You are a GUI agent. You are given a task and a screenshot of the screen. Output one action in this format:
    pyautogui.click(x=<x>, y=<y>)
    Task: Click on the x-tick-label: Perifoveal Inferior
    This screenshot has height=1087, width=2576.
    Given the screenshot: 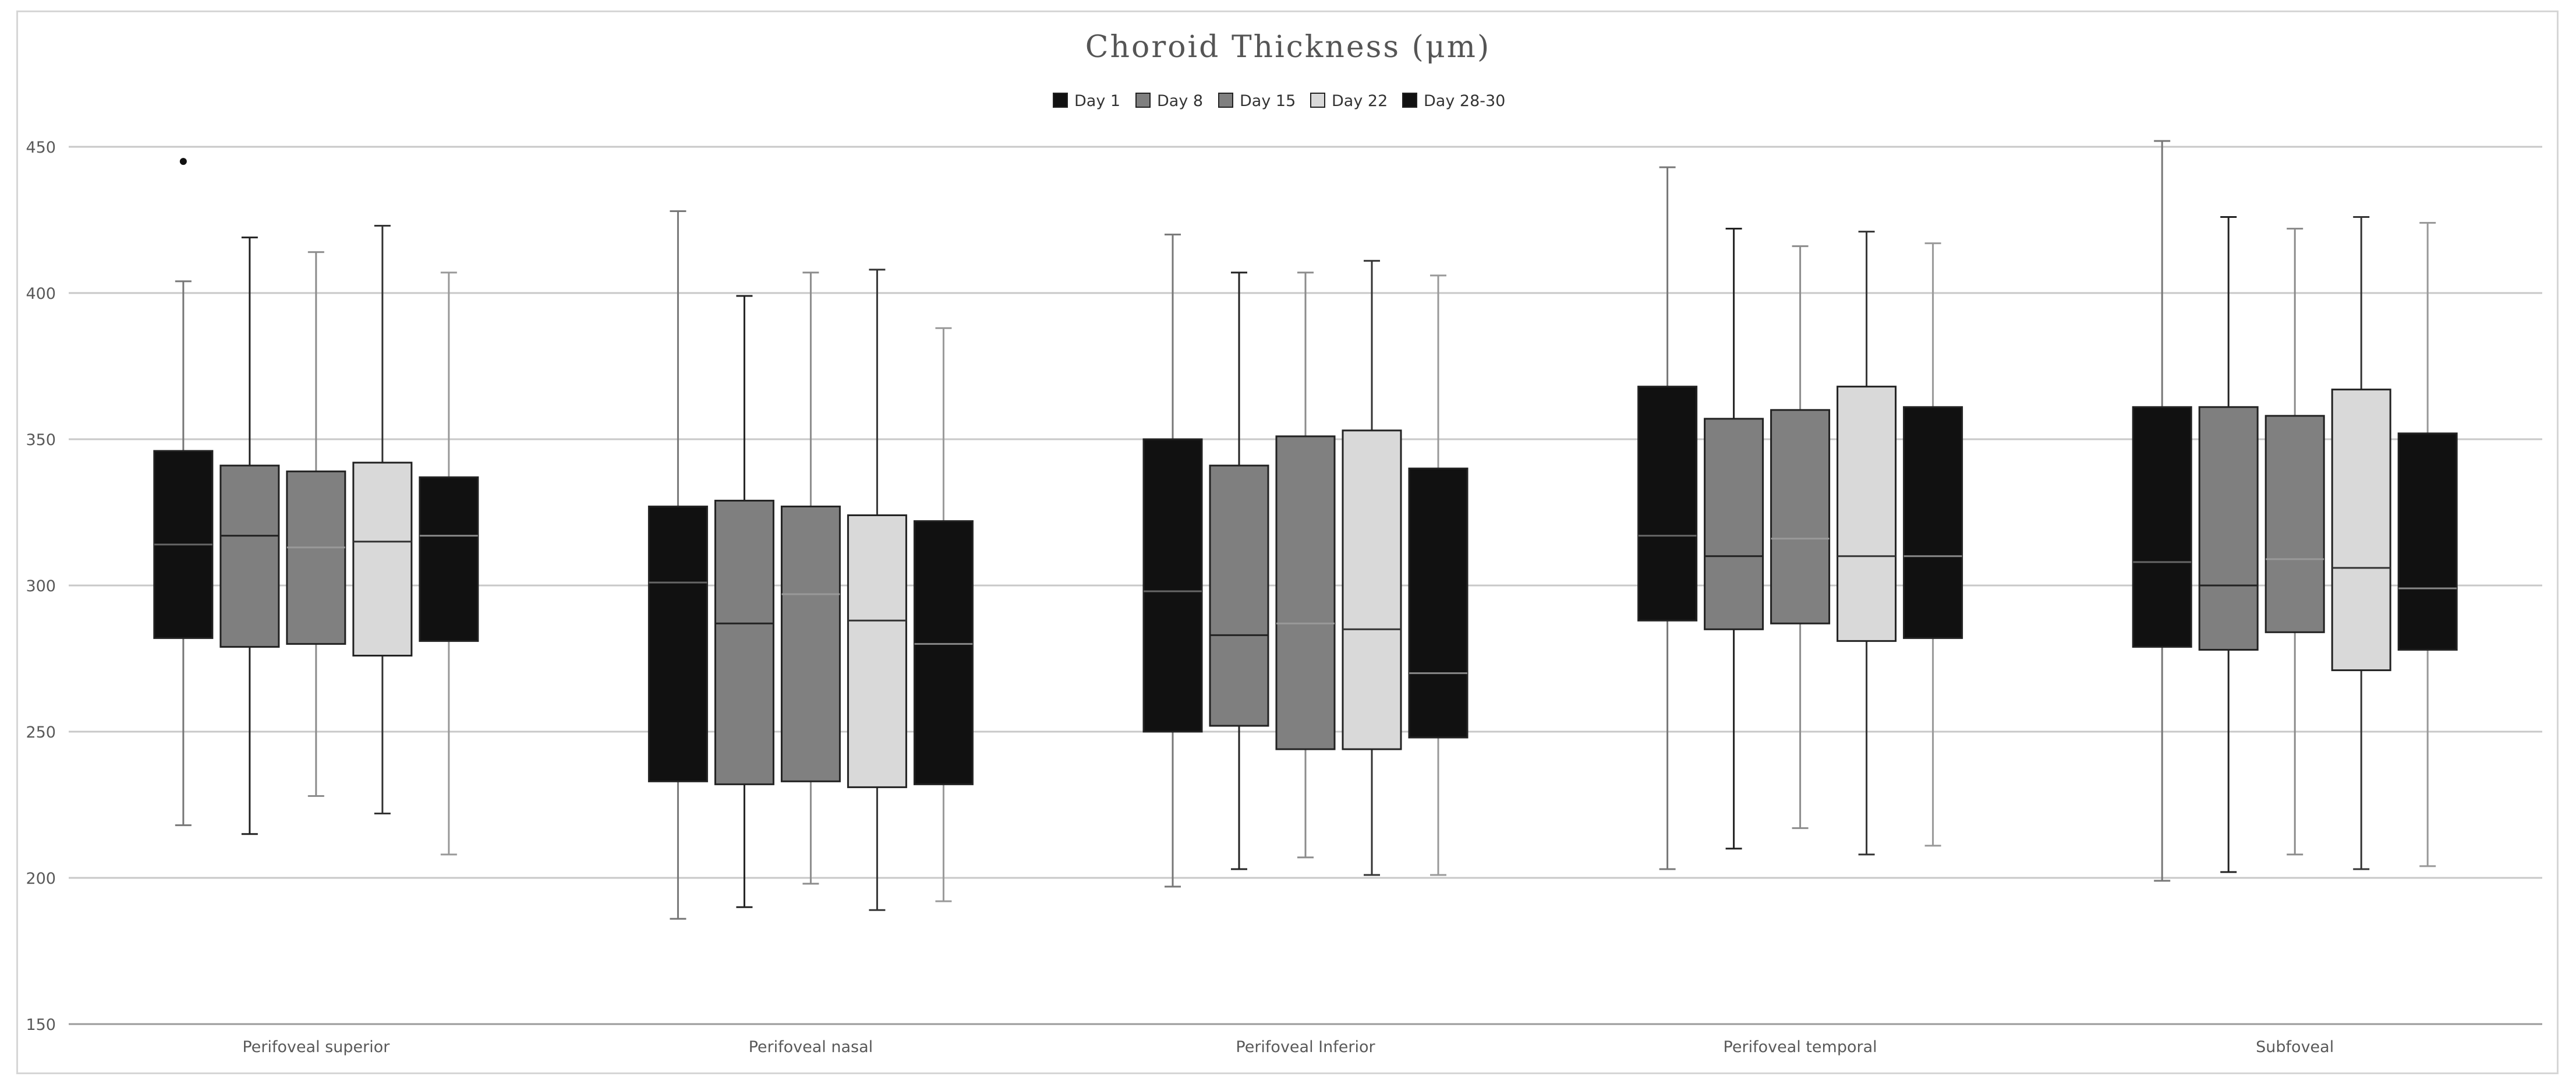 What is the action you would take?
    pyautogui.click(x=1305, y=1047)
    